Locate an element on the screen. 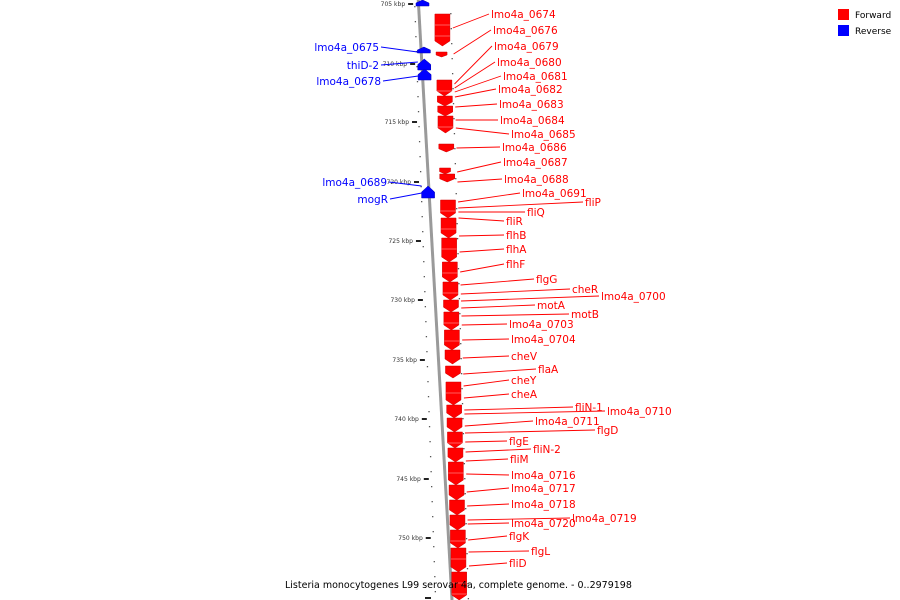 This screenshot has width=900, height=600. reverse-gene-label: lmo4a_0678 is located at coordinates (348, 82).